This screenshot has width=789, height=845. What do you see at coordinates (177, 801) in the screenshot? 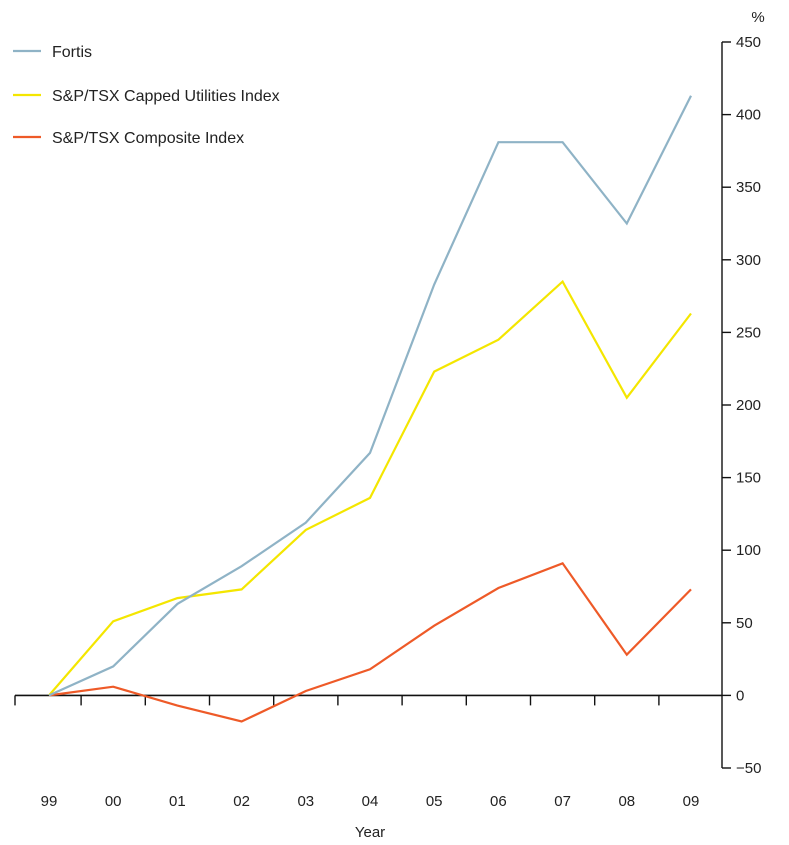
I see `x-tick-label: 01` at bounding box center [177, 801].